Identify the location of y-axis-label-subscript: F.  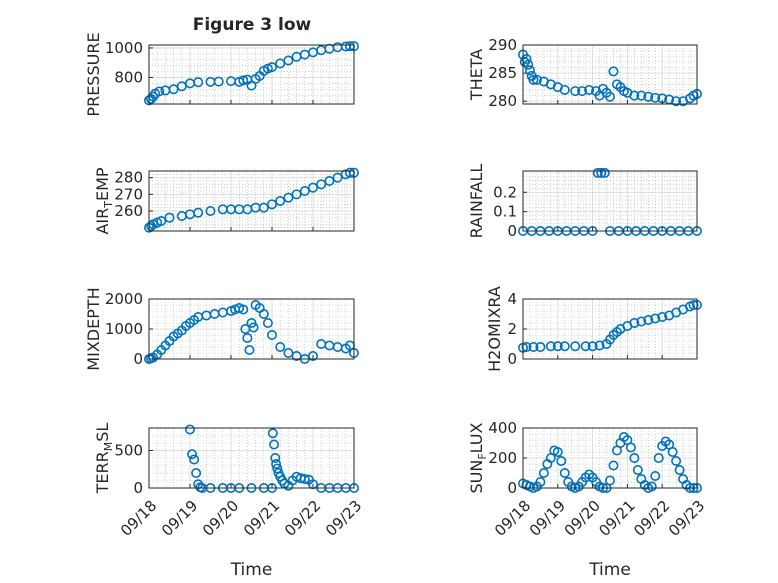
(482, 456).